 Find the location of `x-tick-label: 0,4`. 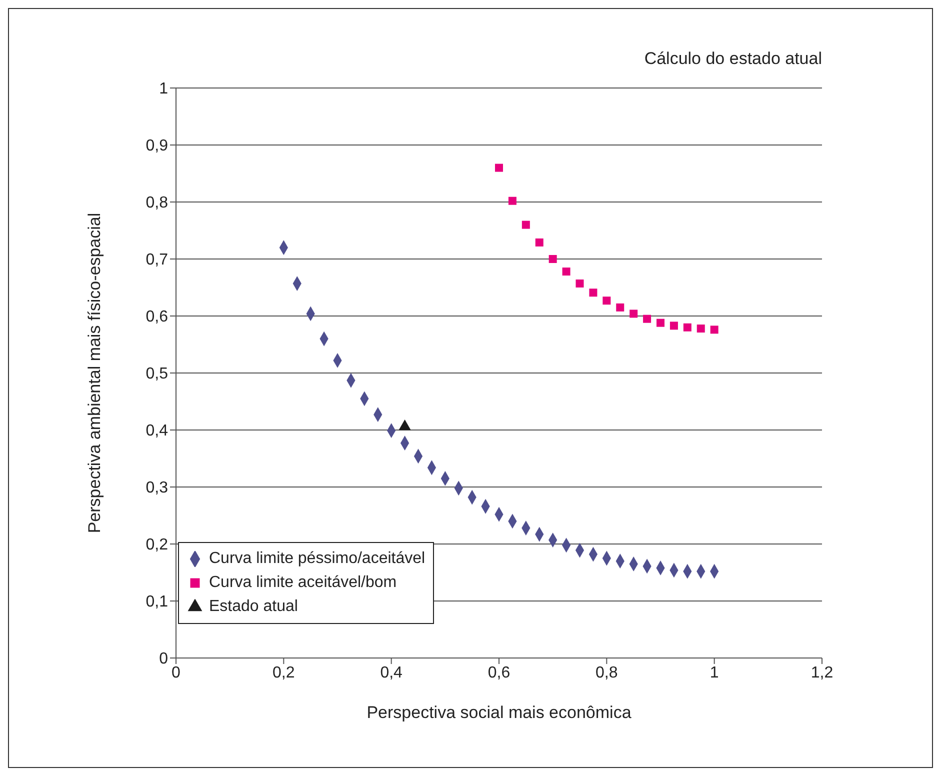

x-tick-label: 0,4 is located at coordinates (391, 673).